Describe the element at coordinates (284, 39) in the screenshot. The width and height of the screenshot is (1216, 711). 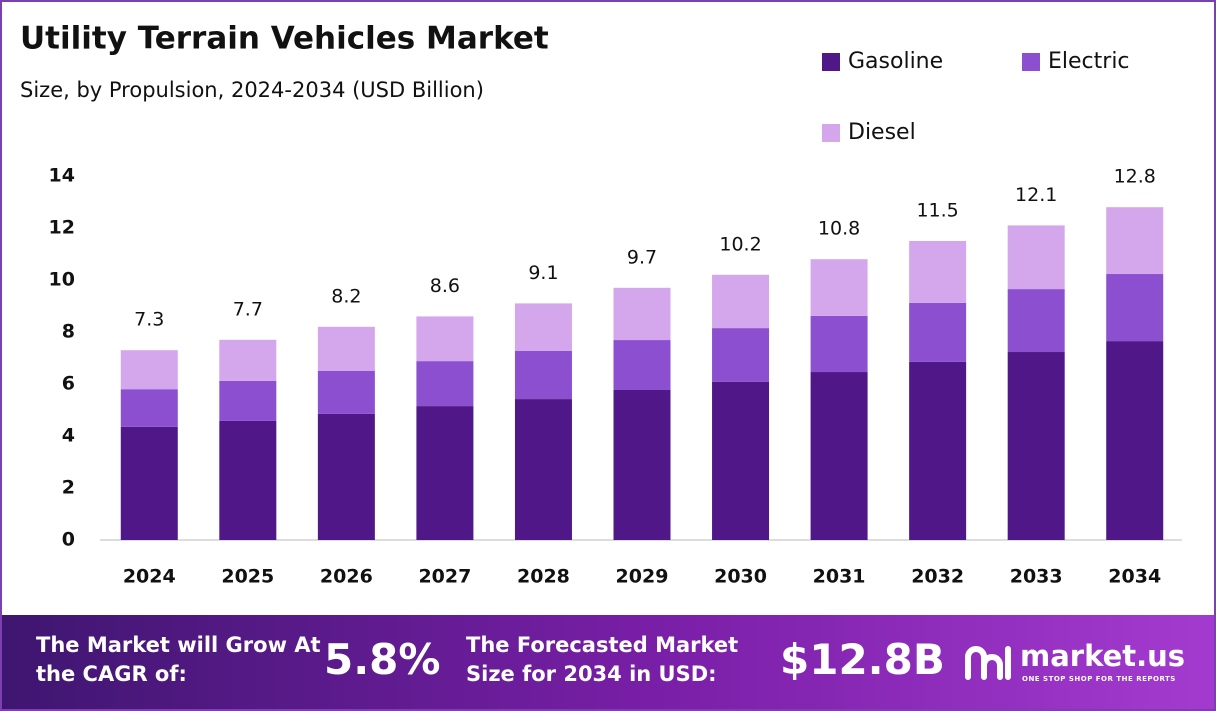
I see `chart-title: Utility Terrain Vehicles Market` at that location.